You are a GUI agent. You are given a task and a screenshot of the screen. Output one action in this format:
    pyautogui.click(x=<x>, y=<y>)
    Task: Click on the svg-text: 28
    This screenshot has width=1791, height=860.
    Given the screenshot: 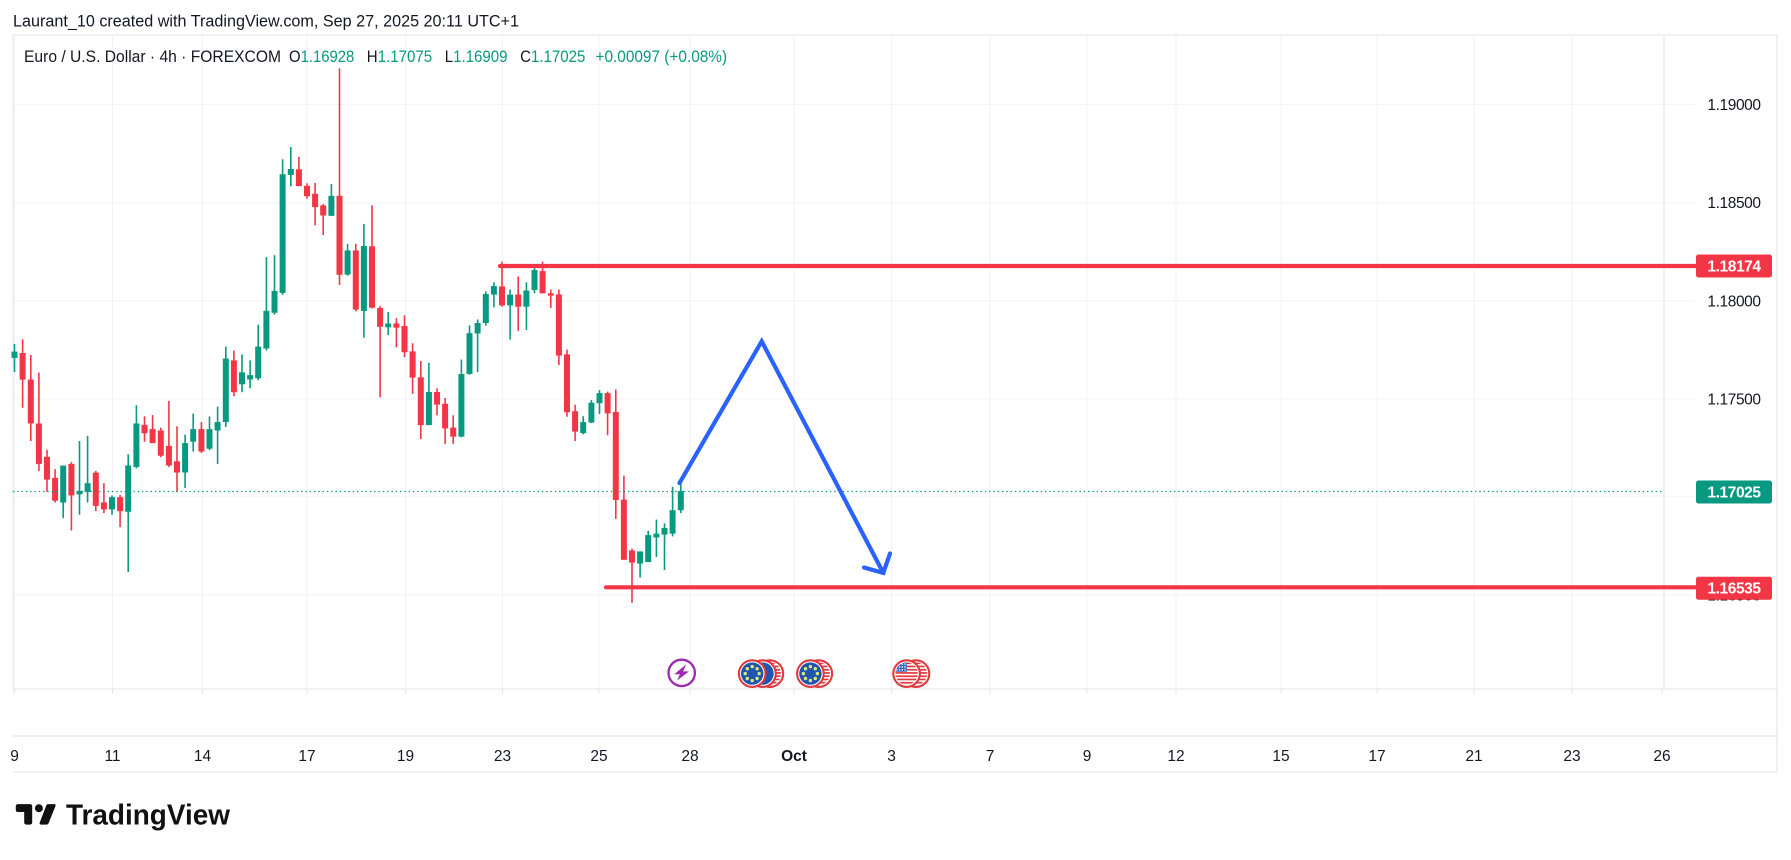 What is the action you would take?
    pyautogui.click(x=689, y=756)
    